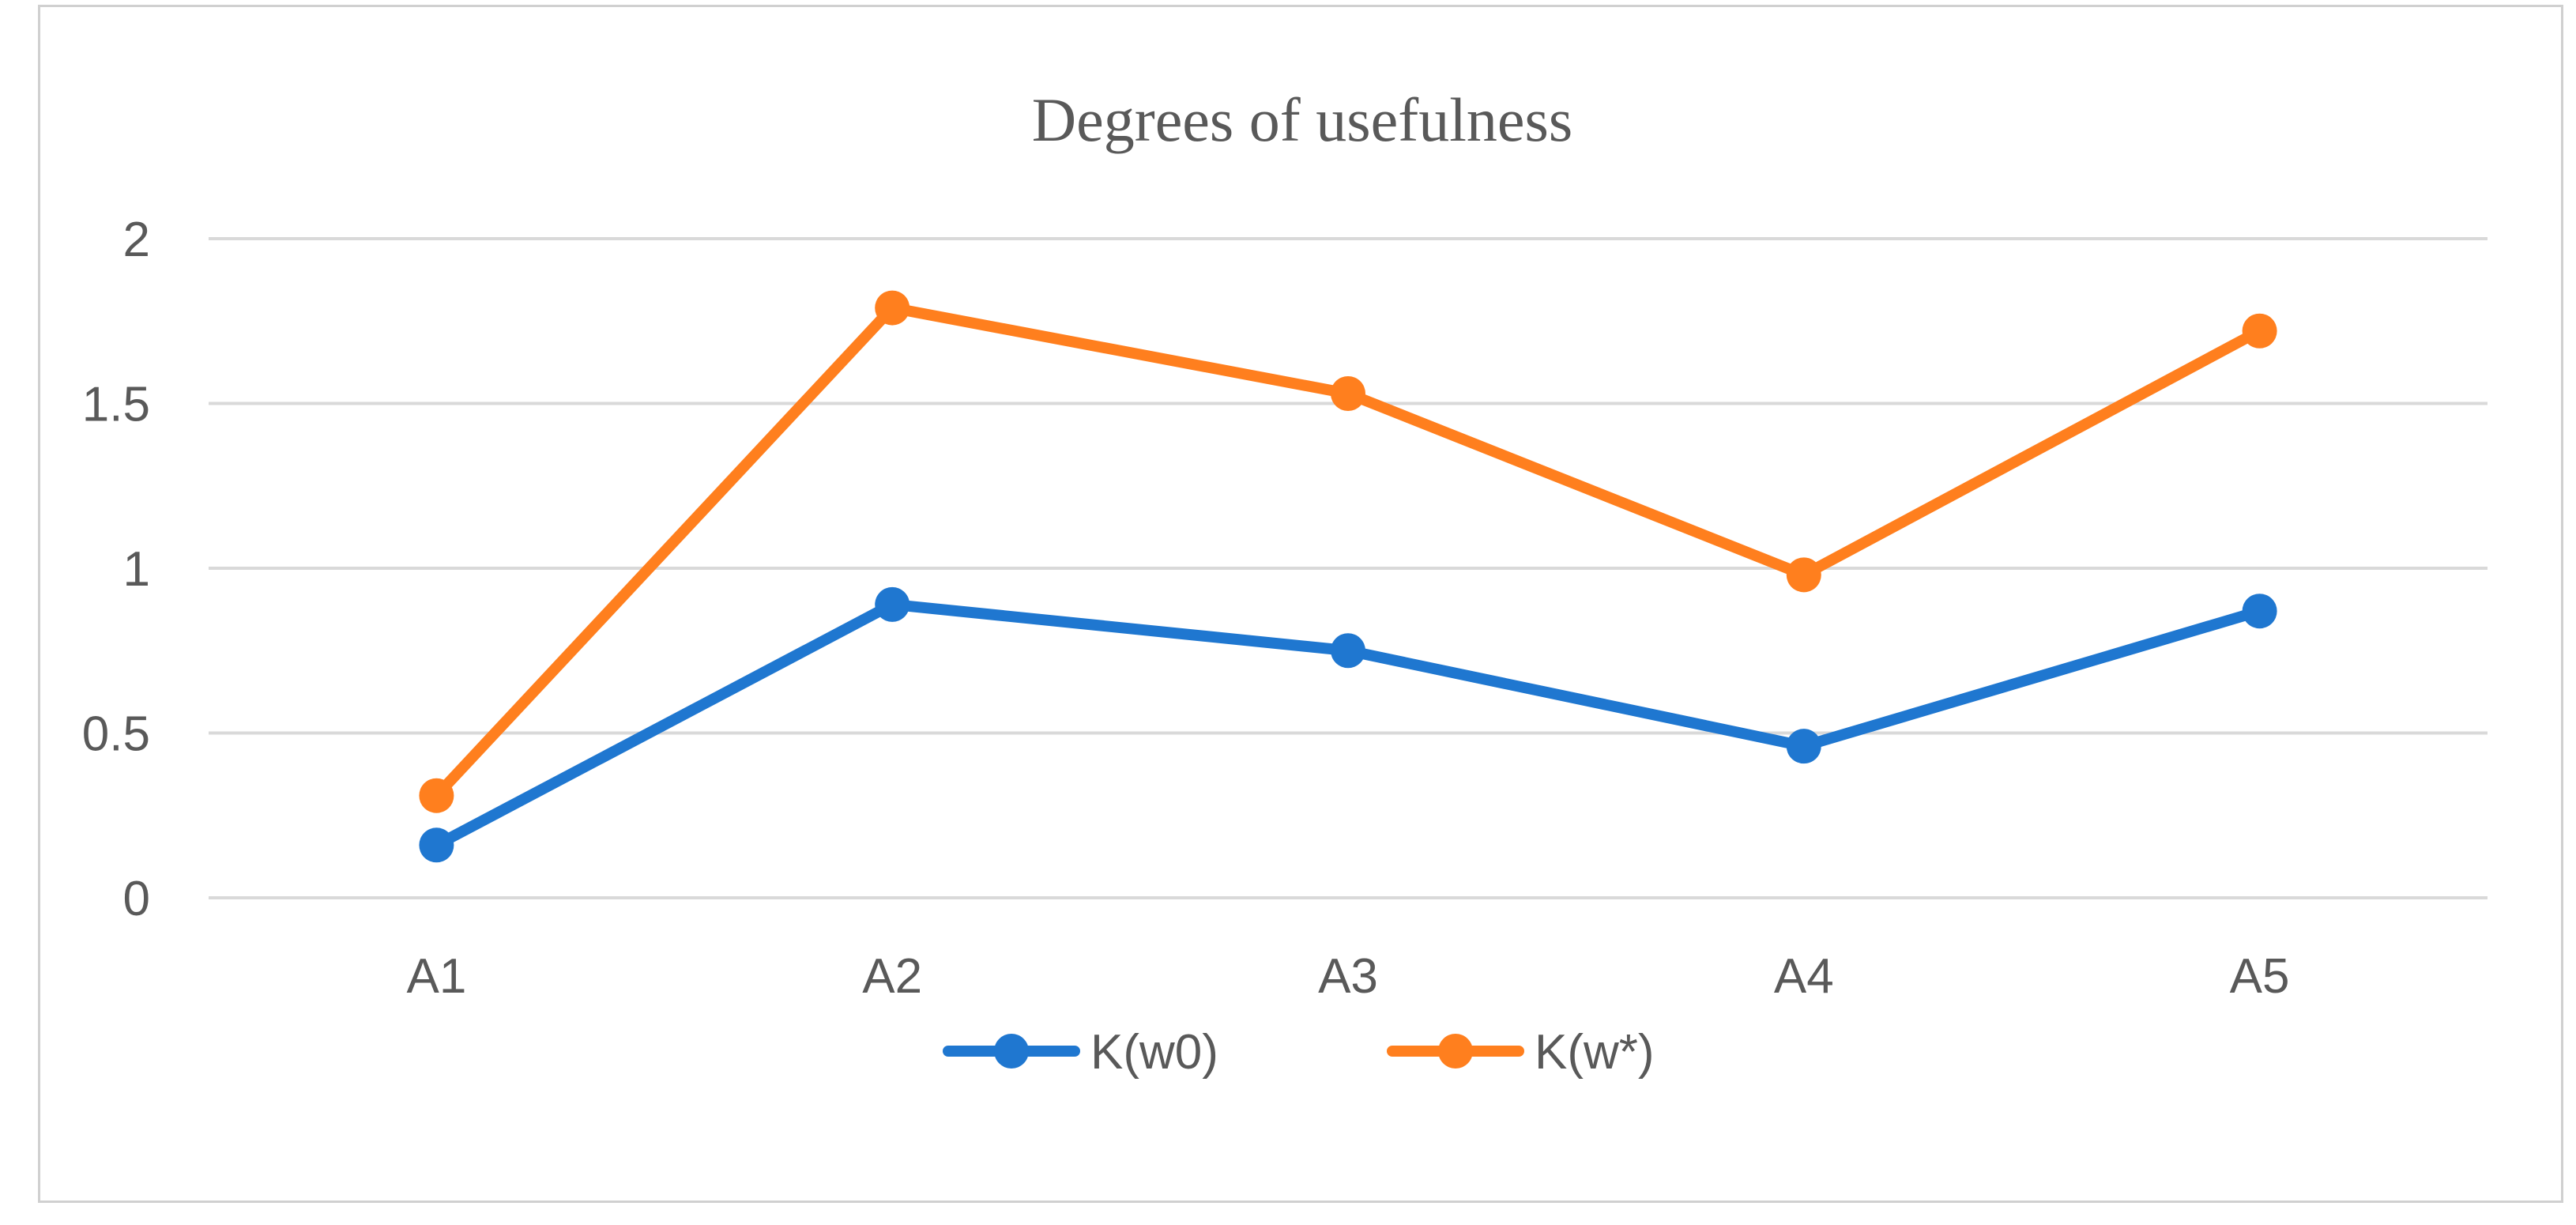  I want to click on y-tick-label: 2, so click(136, 240).